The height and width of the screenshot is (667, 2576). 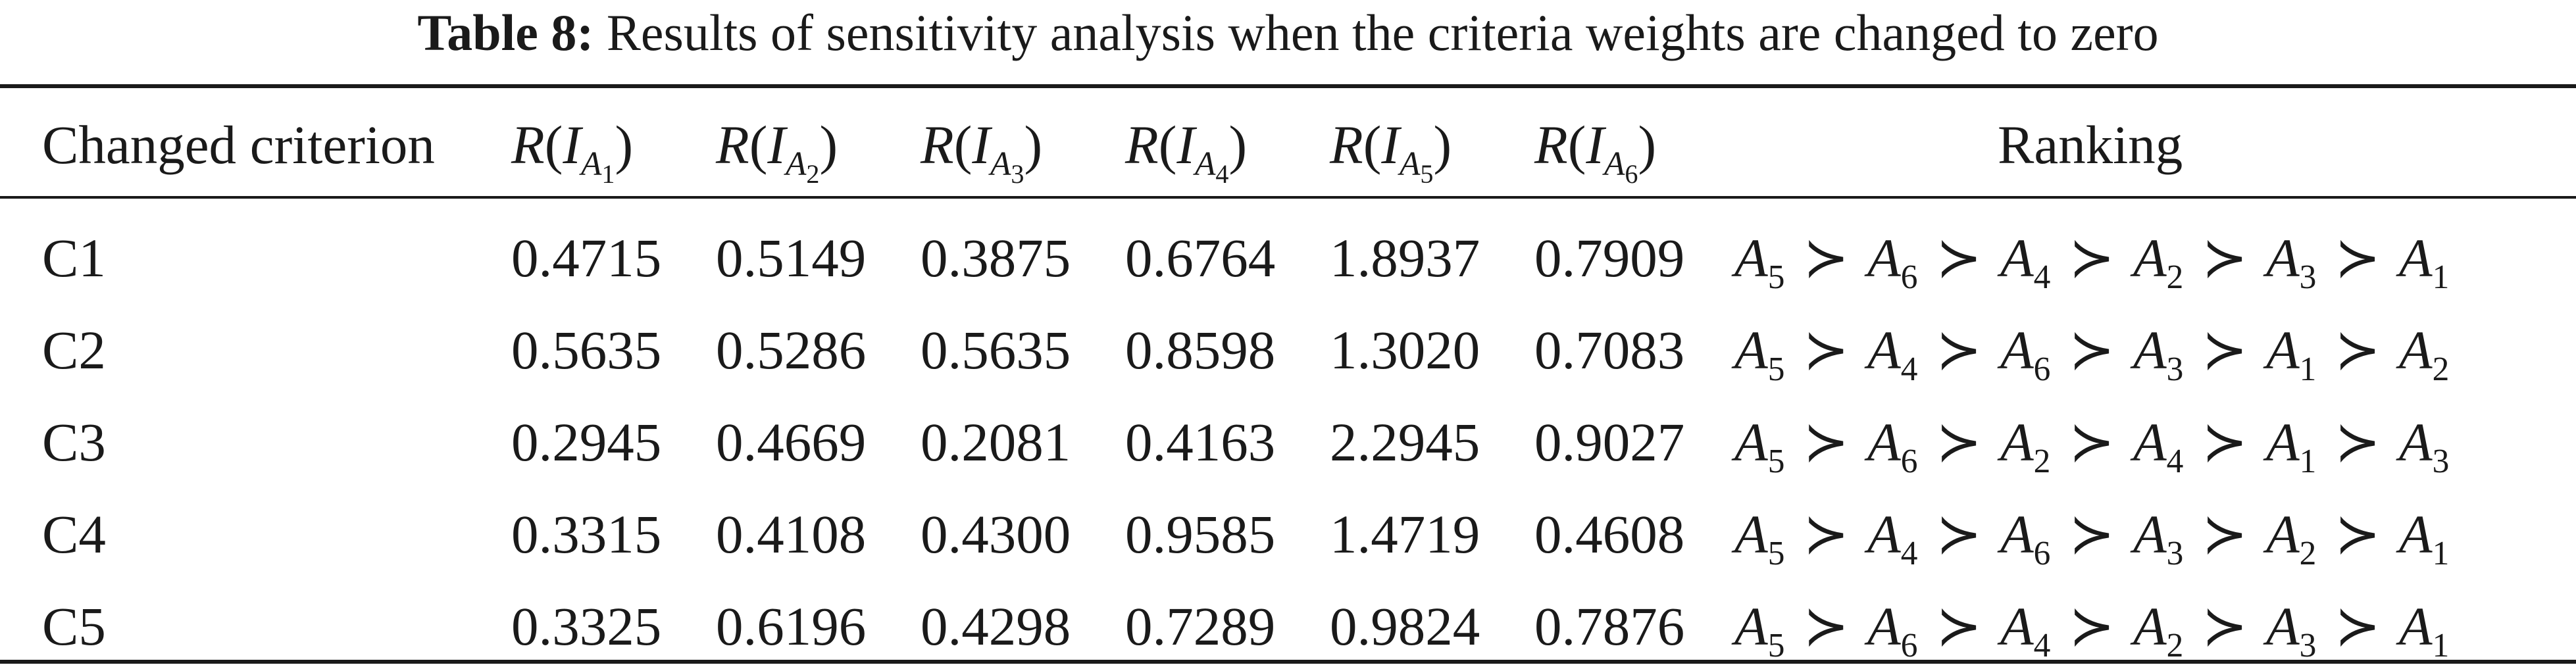 What do you see at coordinates (1200, 258) in the screenshot?
I see `row-value-r4: 0.6764` at bounding box center [1200, 258].